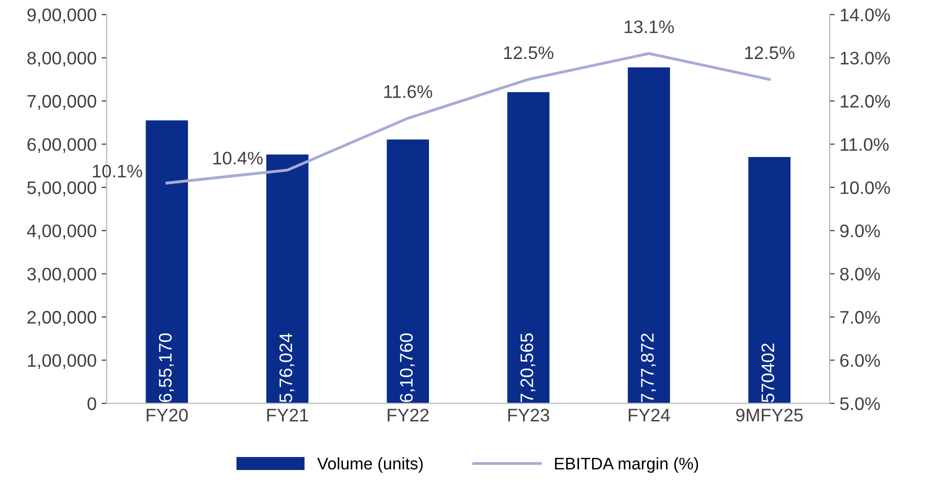 The width and height of the screenshot is (927, 486). I want to click on x-tick-label: FY20, so click(167, 415).